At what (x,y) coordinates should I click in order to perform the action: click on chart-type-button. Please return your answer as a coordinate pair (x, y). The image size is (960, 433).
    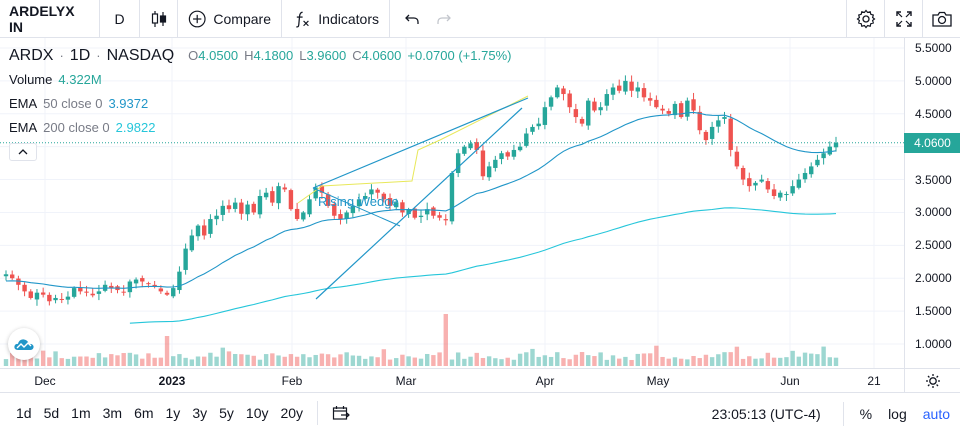
    Looking at the image, I should click on (159, 19).